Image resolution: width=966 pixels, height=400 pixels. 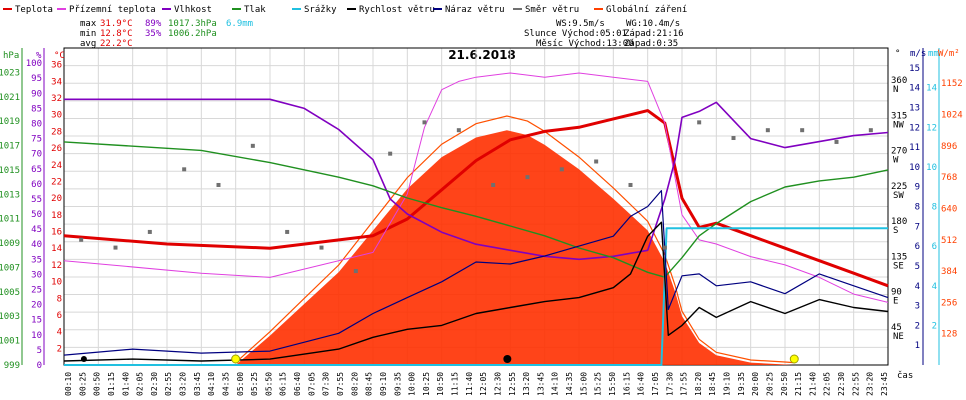 What do you see at coordinates (896, 161) in the screenshot?
I see `dir-name-tick-2: W` at bounding box center [896, 161].